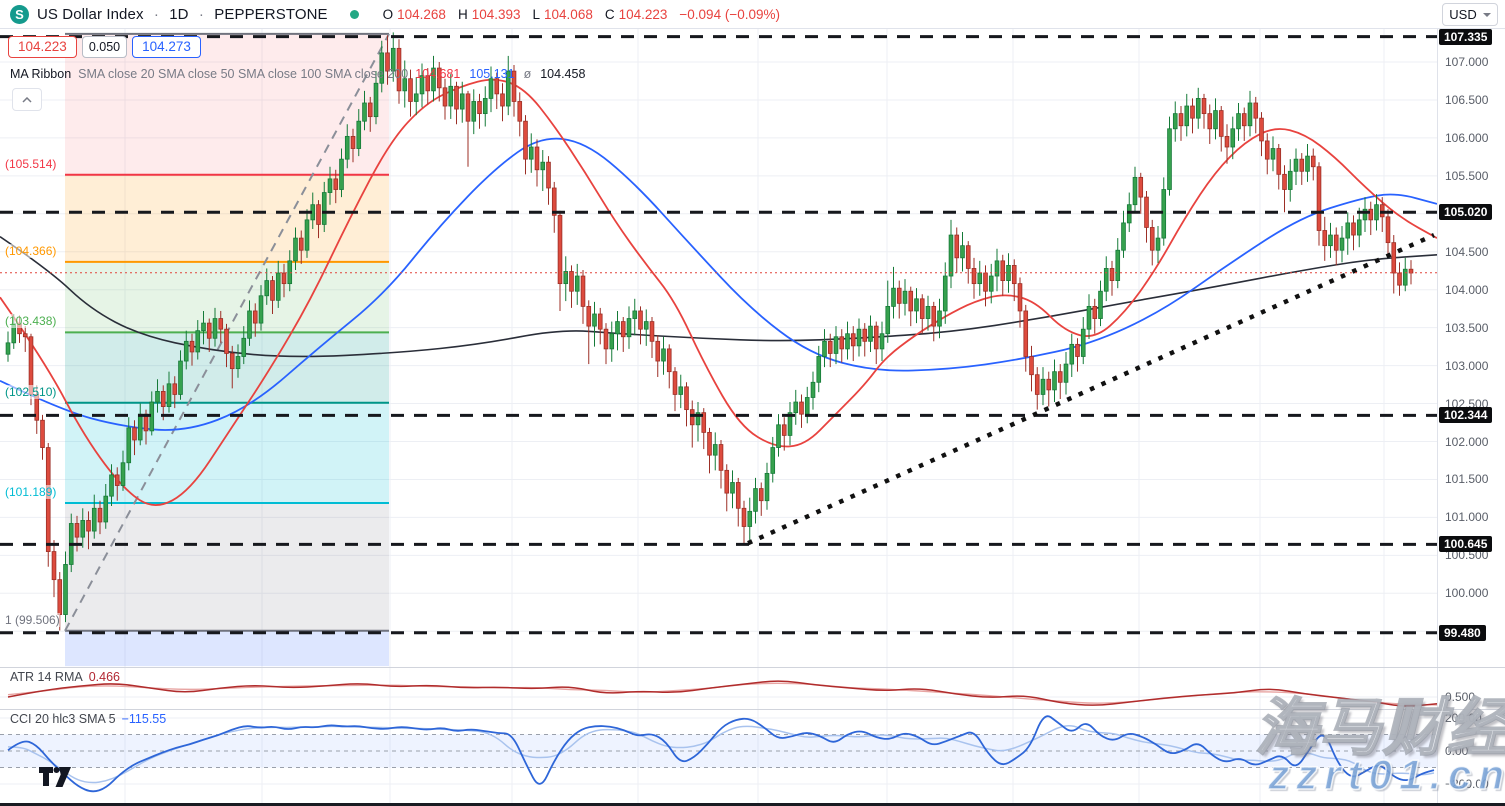 This screenshot has width=1505, height=806. I want to click on close-value: 104.223, so click(643, 14).